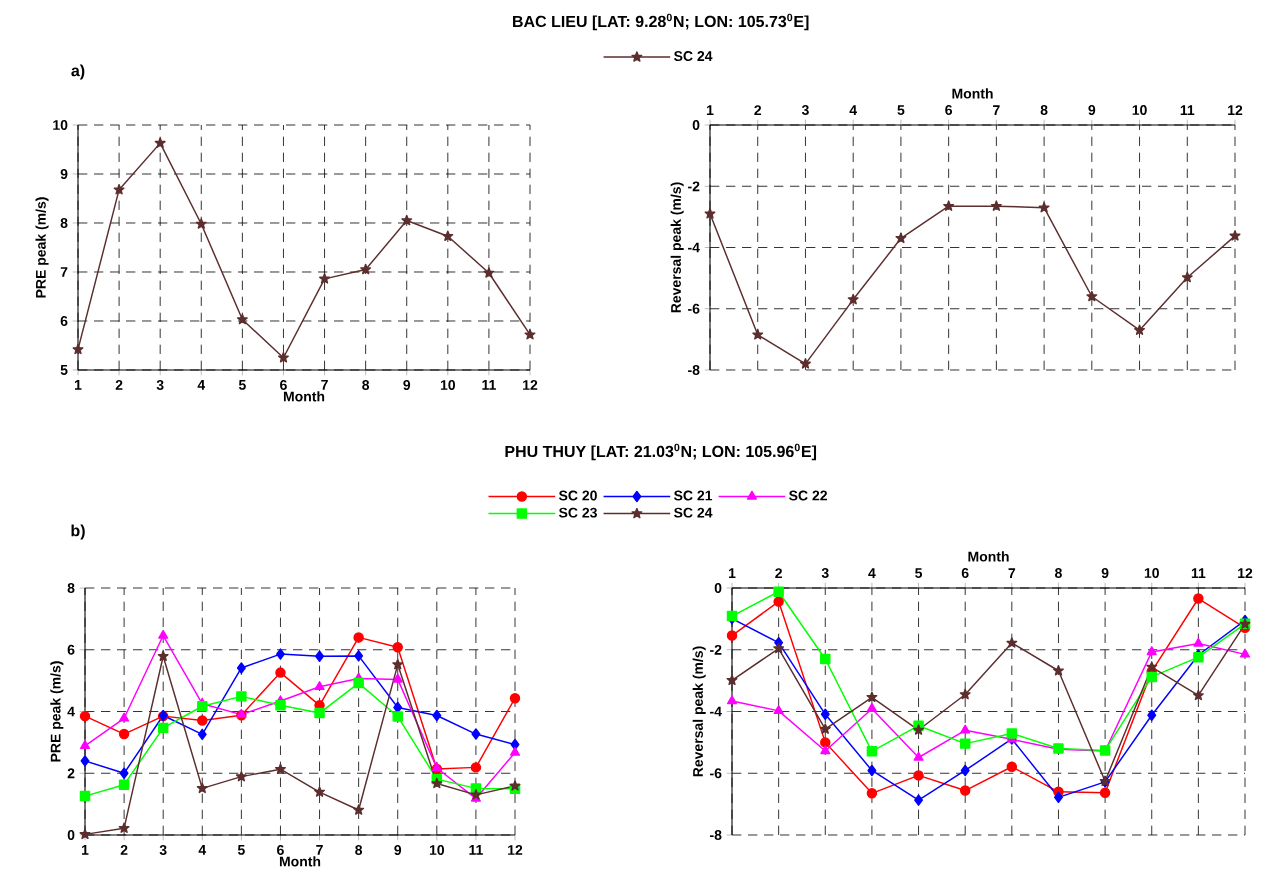 This screenshot has height=894, width=1268. Describe the element at coordinates (78, 532) in the screenshot. I see `text: b)` at that location.